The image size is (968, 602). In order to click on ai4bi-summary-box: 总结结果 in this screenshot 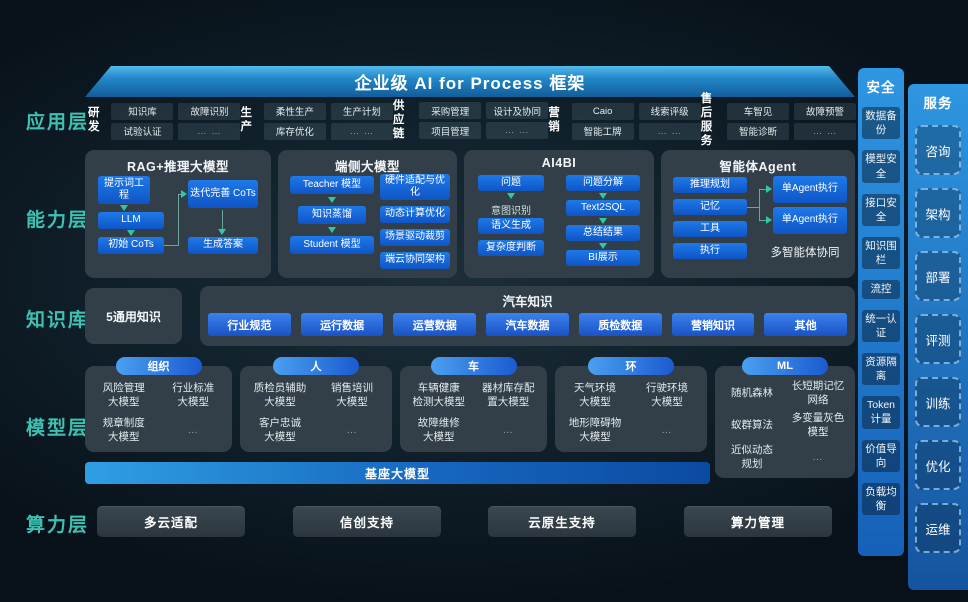, I will do `click(603, 233)`.